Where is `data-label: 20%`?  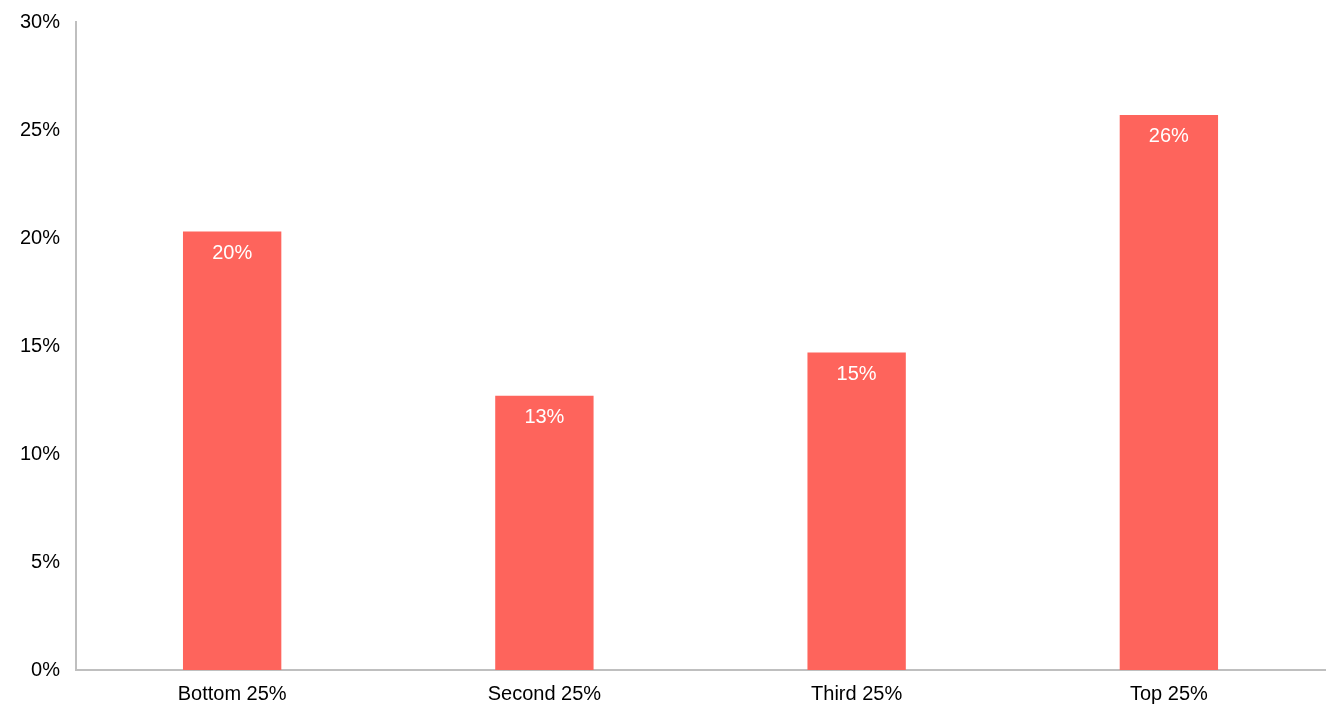 data-label: 20% is located at coordinates (232, 252).